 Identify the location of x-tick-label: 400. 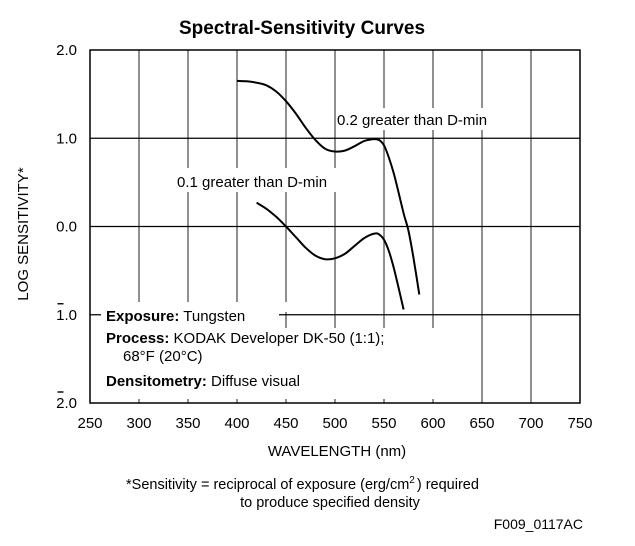
(236, 423).